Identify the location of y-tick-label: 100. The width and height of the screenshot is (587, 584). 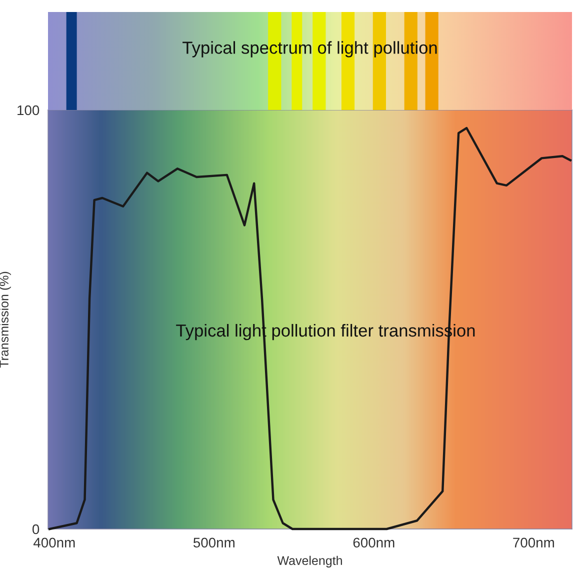
(29, 110).